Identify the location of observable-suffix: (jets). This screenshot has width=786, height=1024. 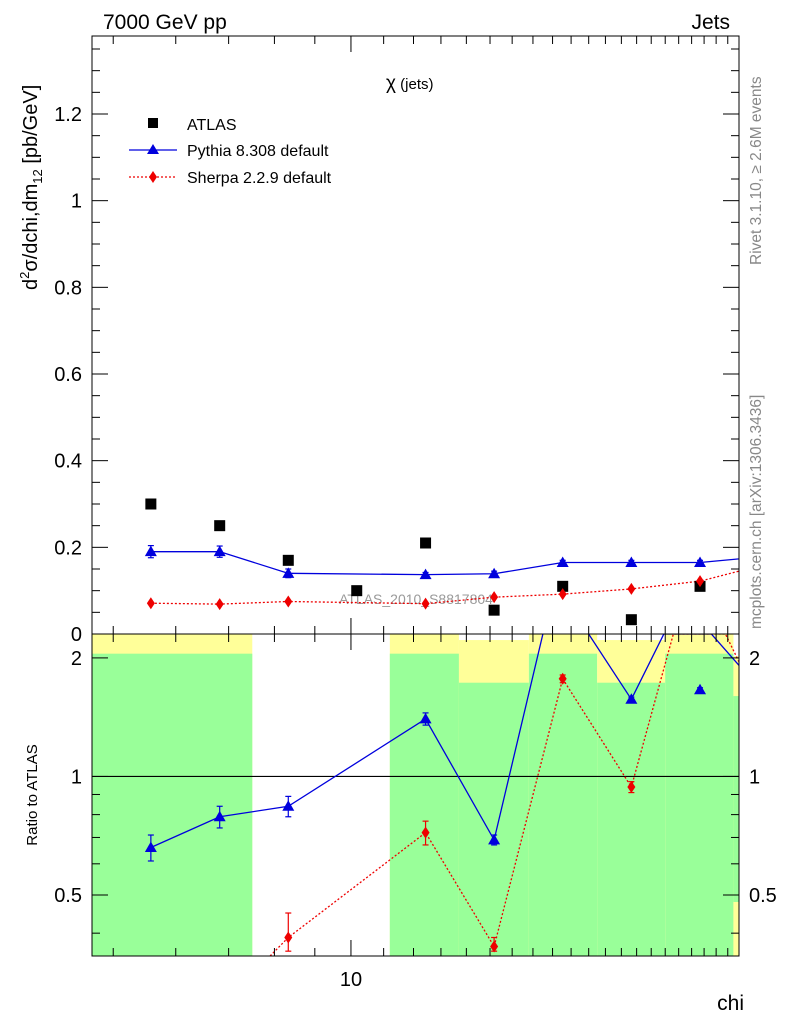
(415, 84).